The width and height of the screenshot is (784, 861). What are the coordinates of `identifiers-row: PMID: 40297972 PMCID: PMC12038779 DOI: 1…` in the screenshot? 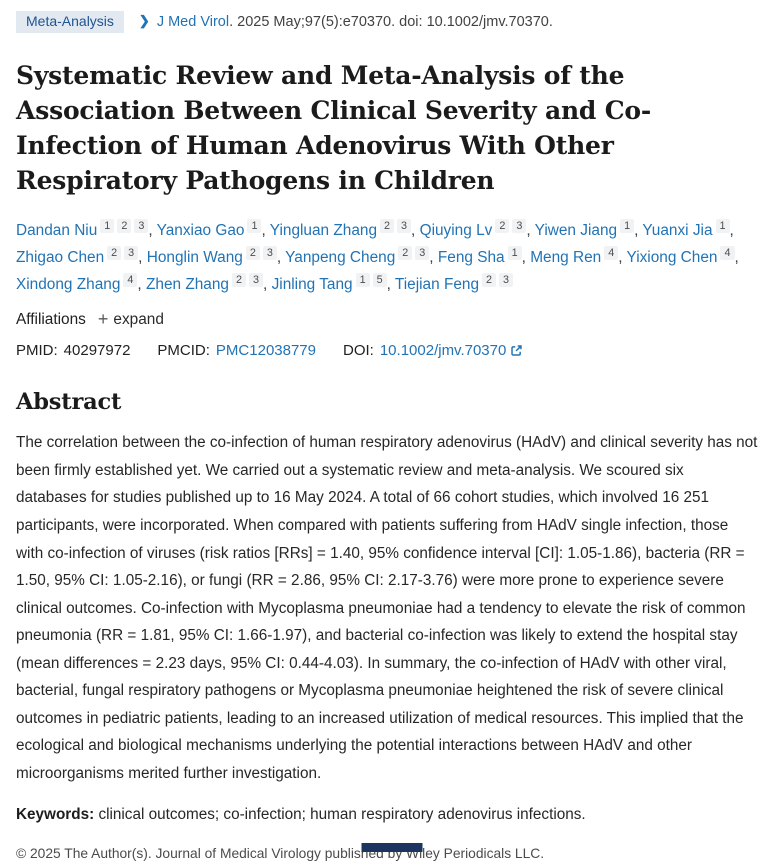 It's located at (392, 350).